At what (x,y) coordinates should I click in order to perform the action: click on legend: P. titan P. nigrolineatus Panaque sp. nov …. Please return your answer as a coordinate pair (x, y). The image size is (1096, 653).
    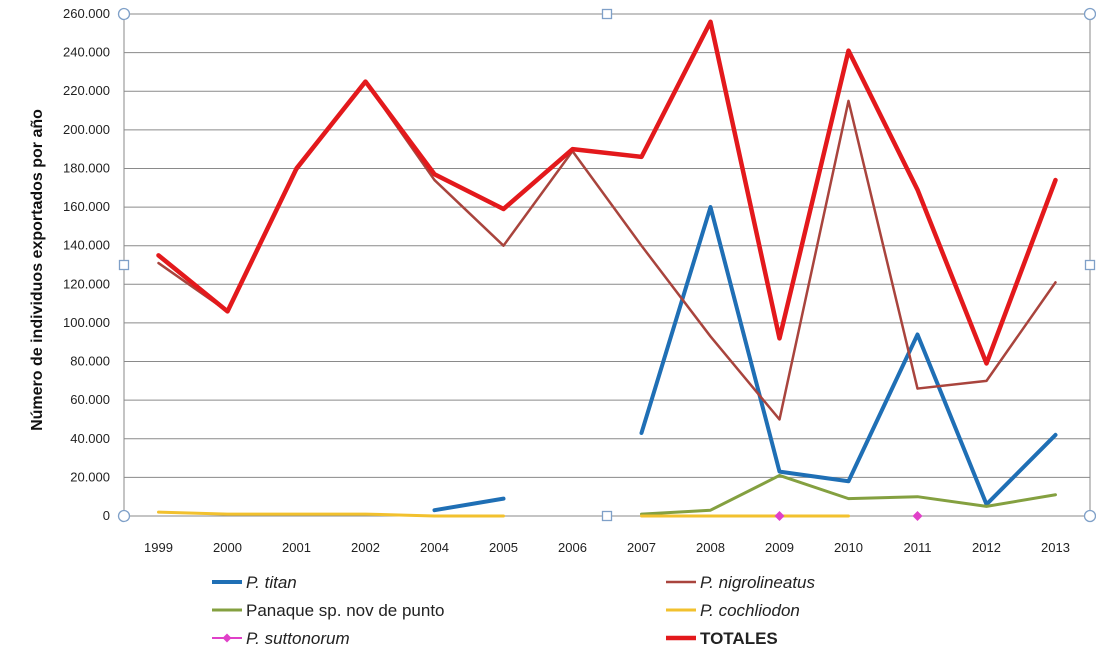
    Looking at the image, I should click on (513, 610).